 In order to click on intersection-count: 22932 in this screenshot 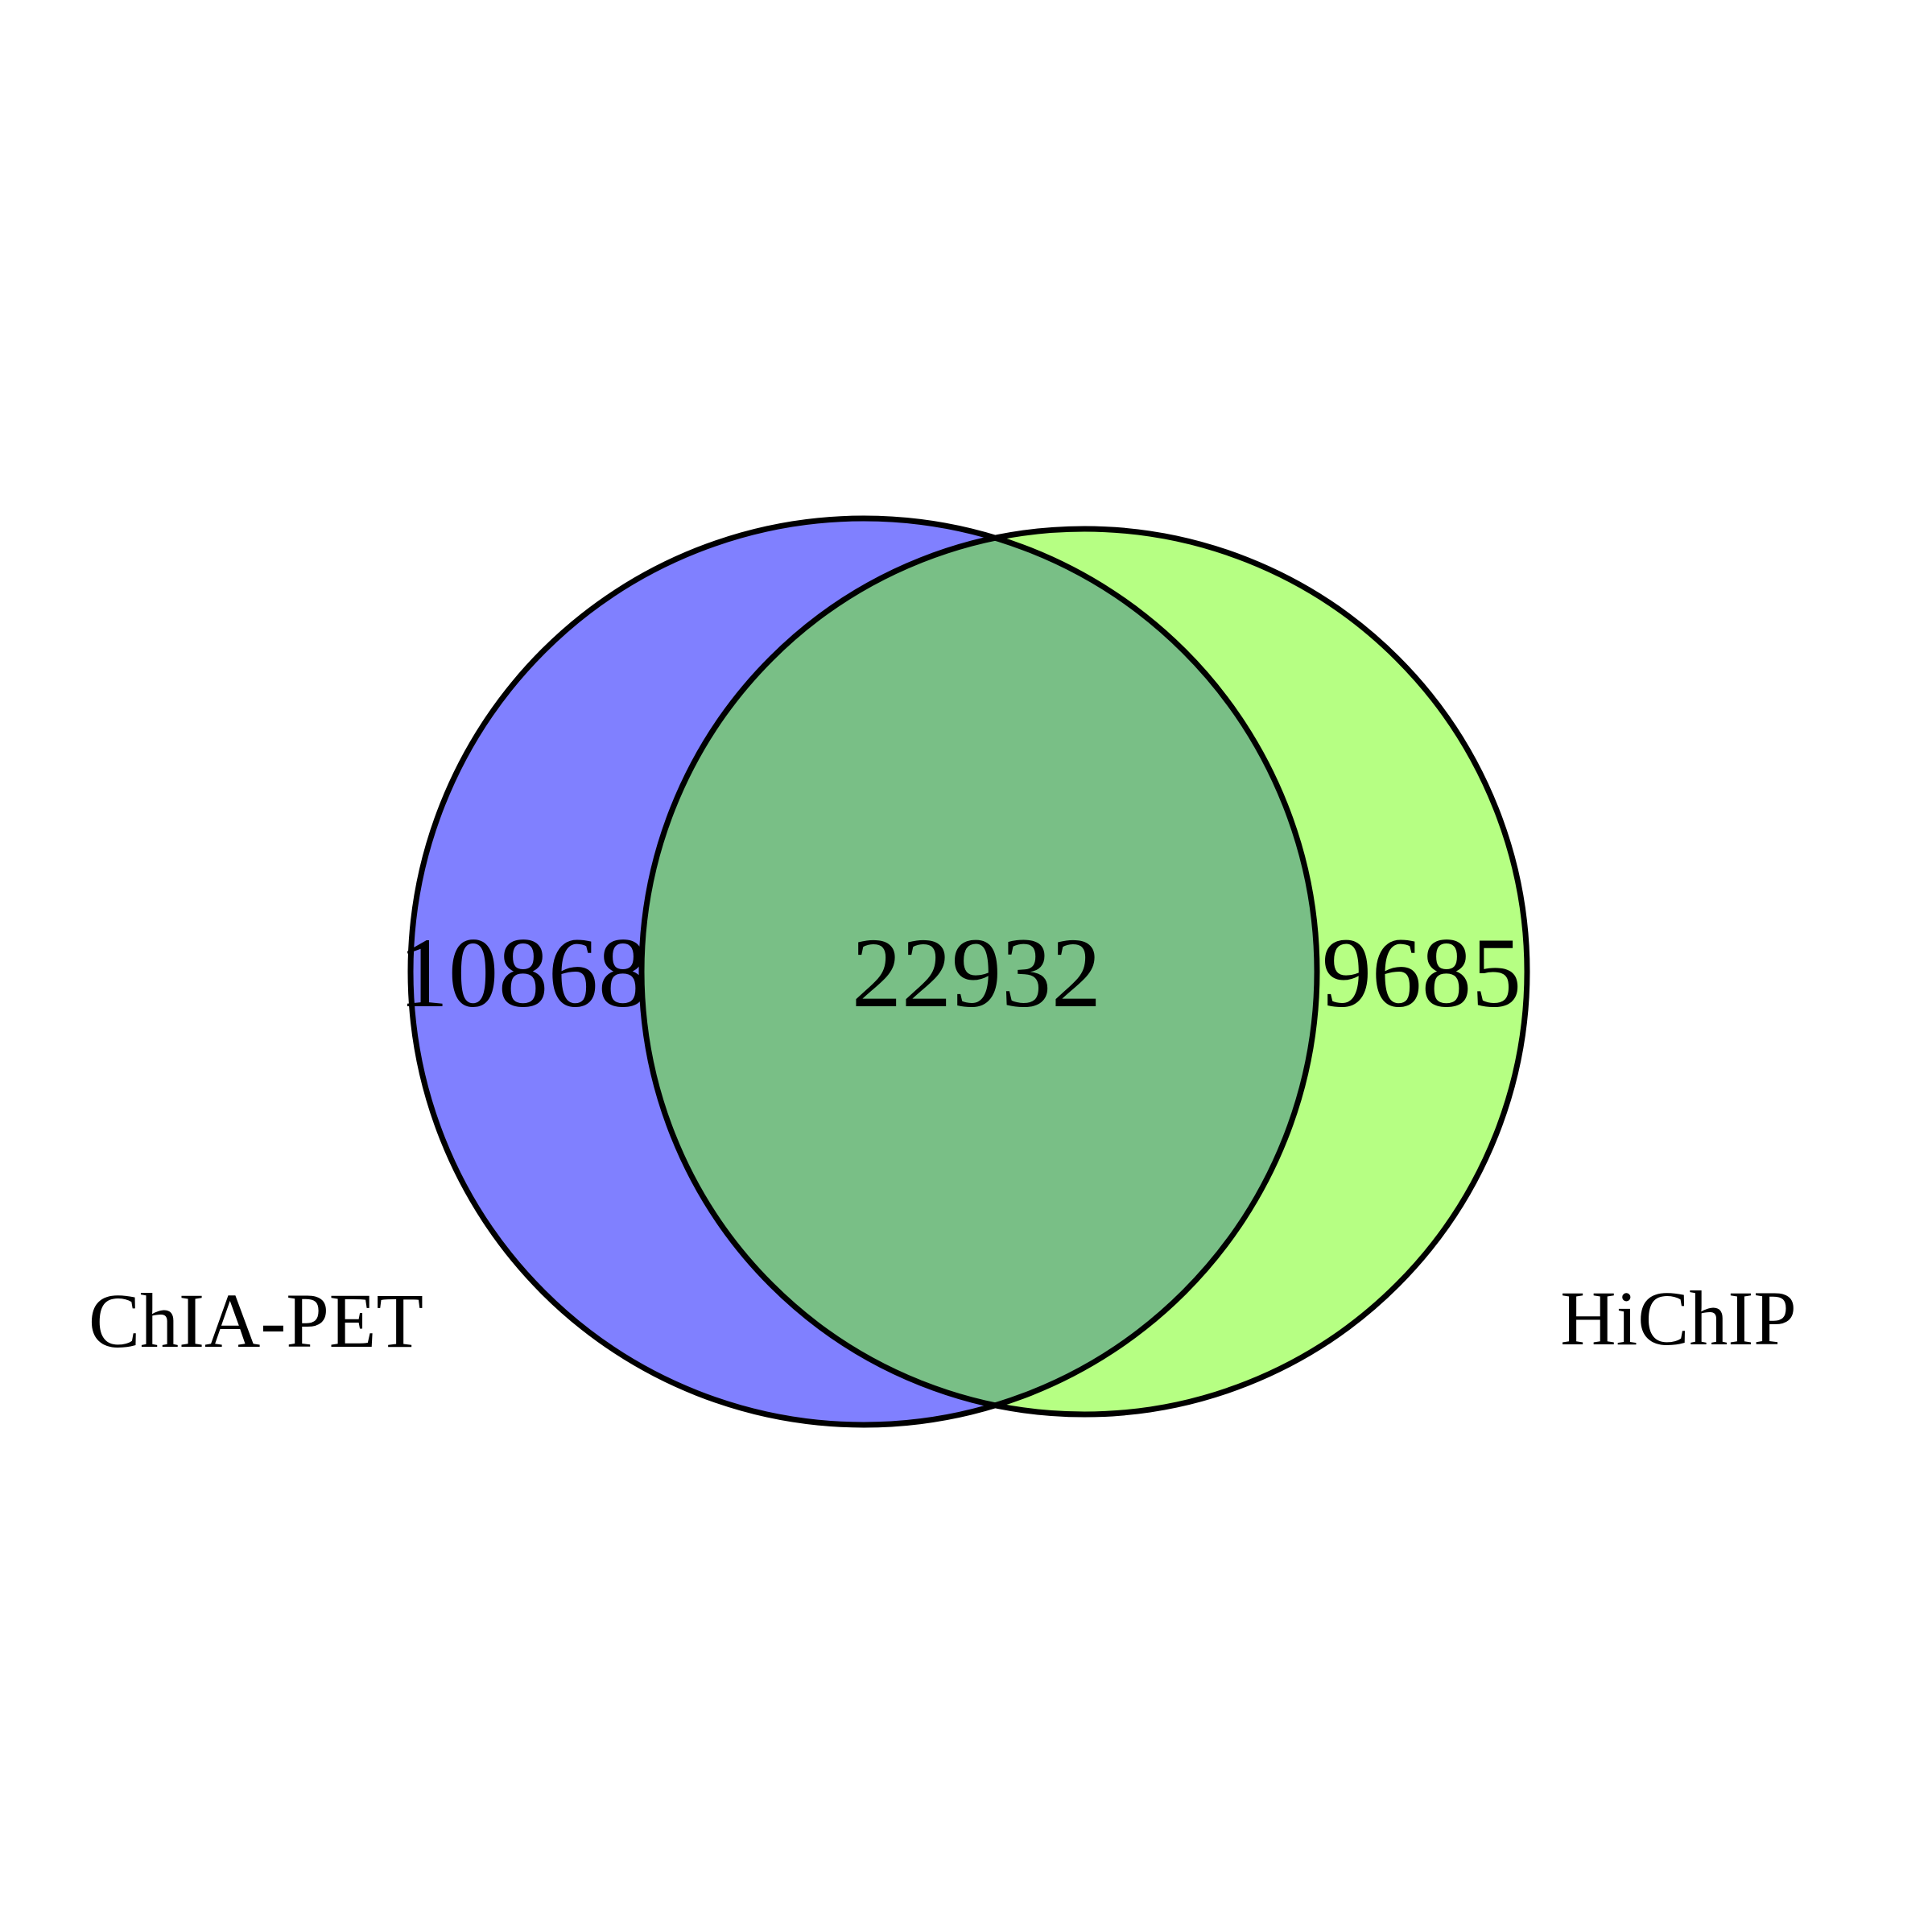, I will do `click(976, 973)`.